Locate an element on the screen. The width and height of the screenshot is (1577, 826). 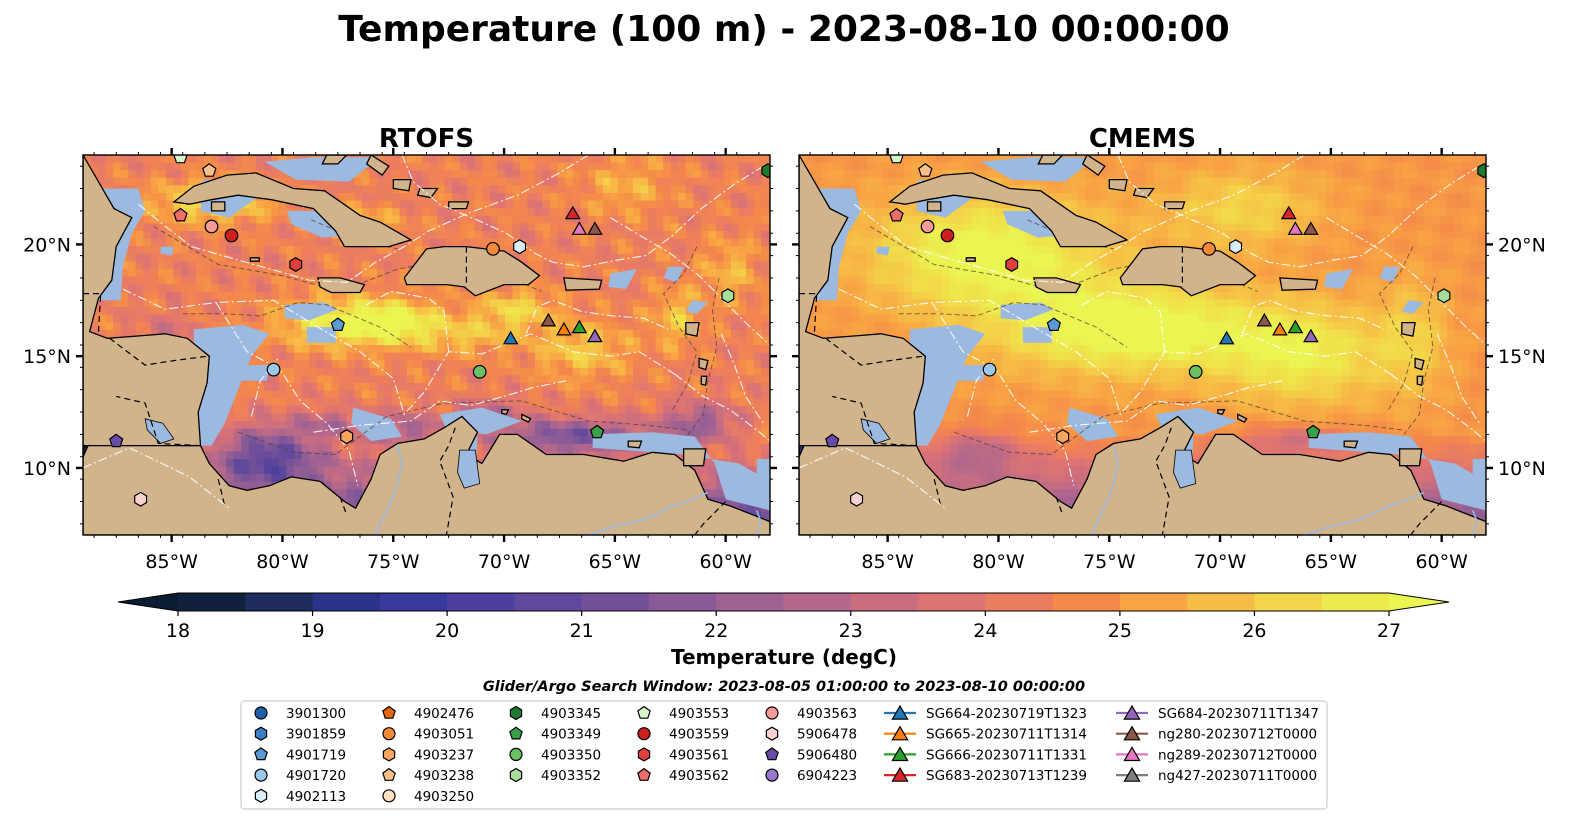
land-aruba is located at coordinates (1221, 412).